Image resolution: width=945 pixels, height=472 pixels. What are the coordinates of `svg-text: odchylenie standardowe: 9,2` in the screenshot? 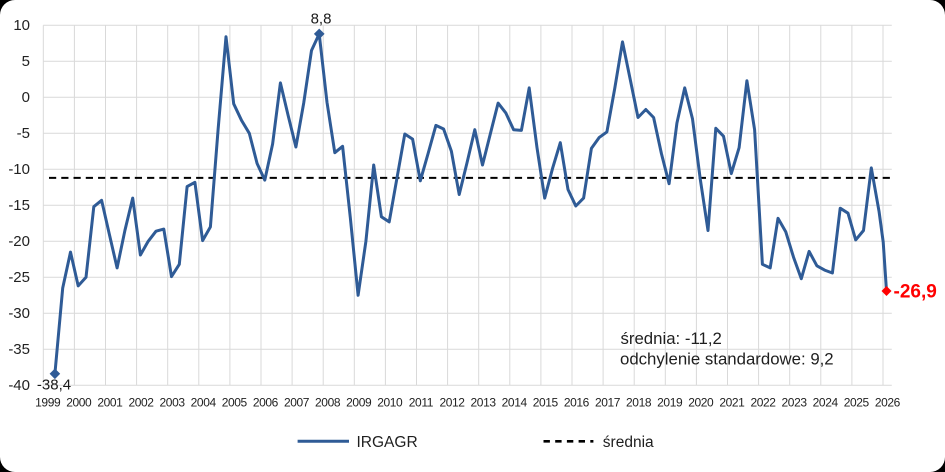 It's located at (727, 358).